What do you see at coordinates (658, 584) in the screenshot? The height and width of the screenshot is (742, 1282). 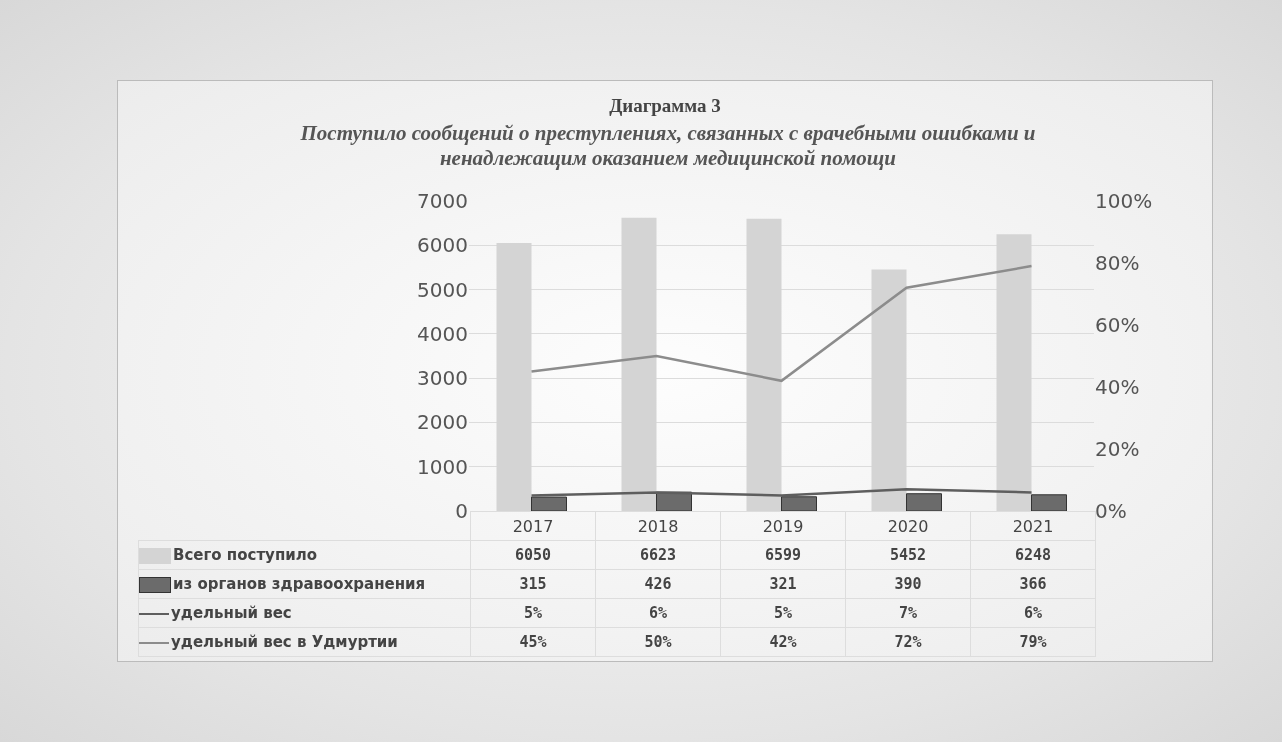 I see `data-label: 426` at bounding box center [658, 584].